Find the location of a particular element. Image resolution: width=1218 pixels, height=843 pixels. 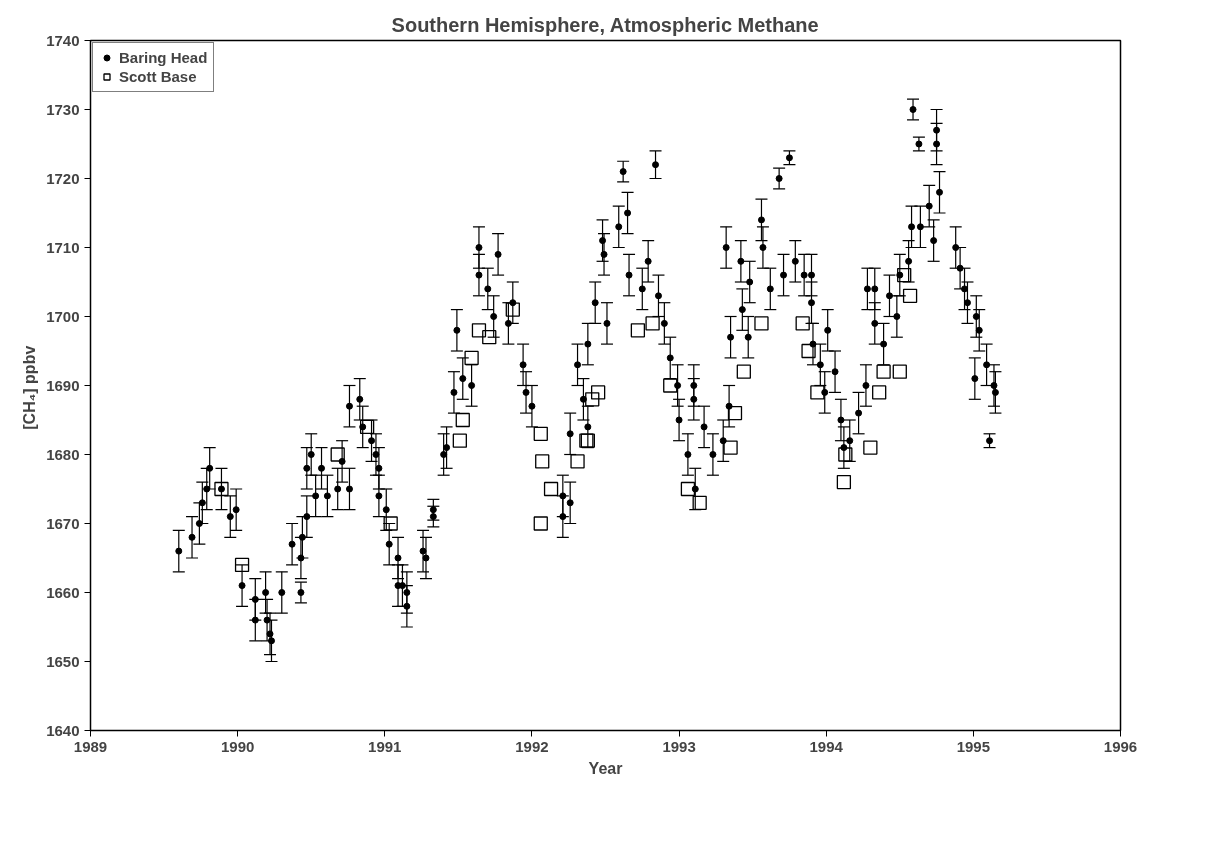

x-tick-label: 1995 is located at coordinates (973, 746).